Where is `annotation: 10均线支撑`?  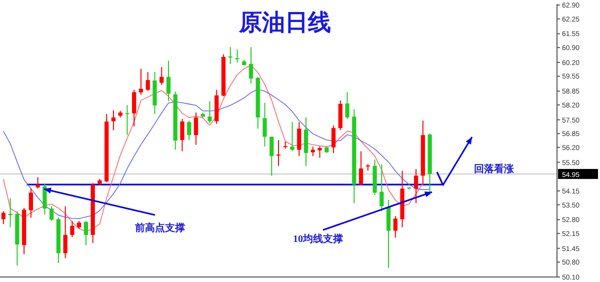 annotation: 10均线支撑 is located at coordinates (318, 239).